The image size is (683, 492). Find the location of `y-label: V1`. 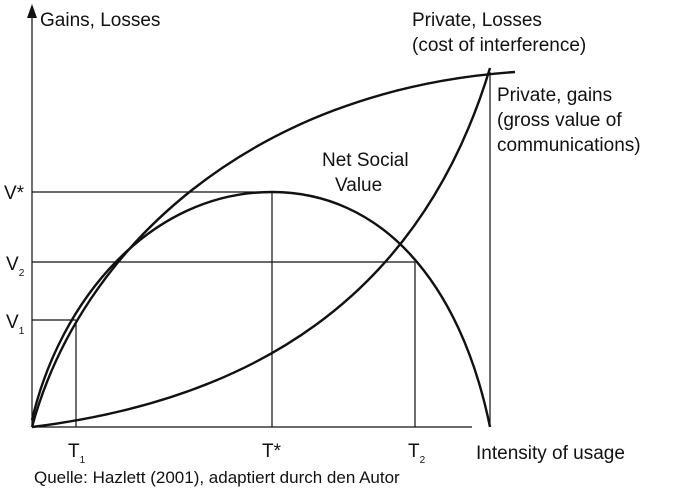

y-label: V1 is located at coordinates (15, 324).